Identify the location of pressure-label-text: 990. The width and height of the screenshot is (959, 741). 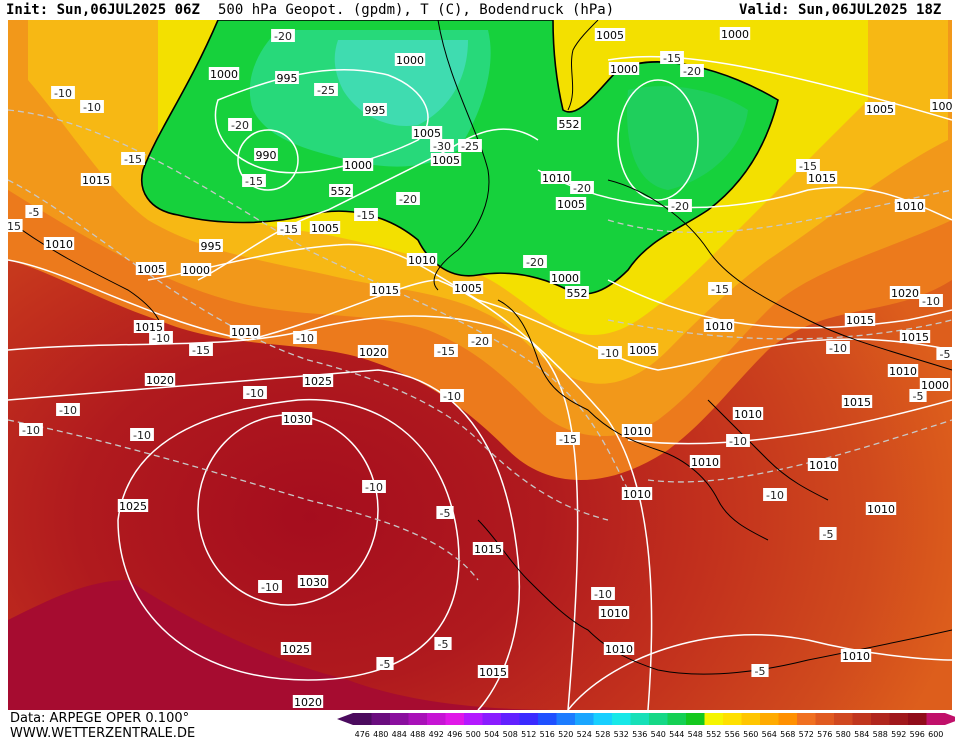
(266, 155).